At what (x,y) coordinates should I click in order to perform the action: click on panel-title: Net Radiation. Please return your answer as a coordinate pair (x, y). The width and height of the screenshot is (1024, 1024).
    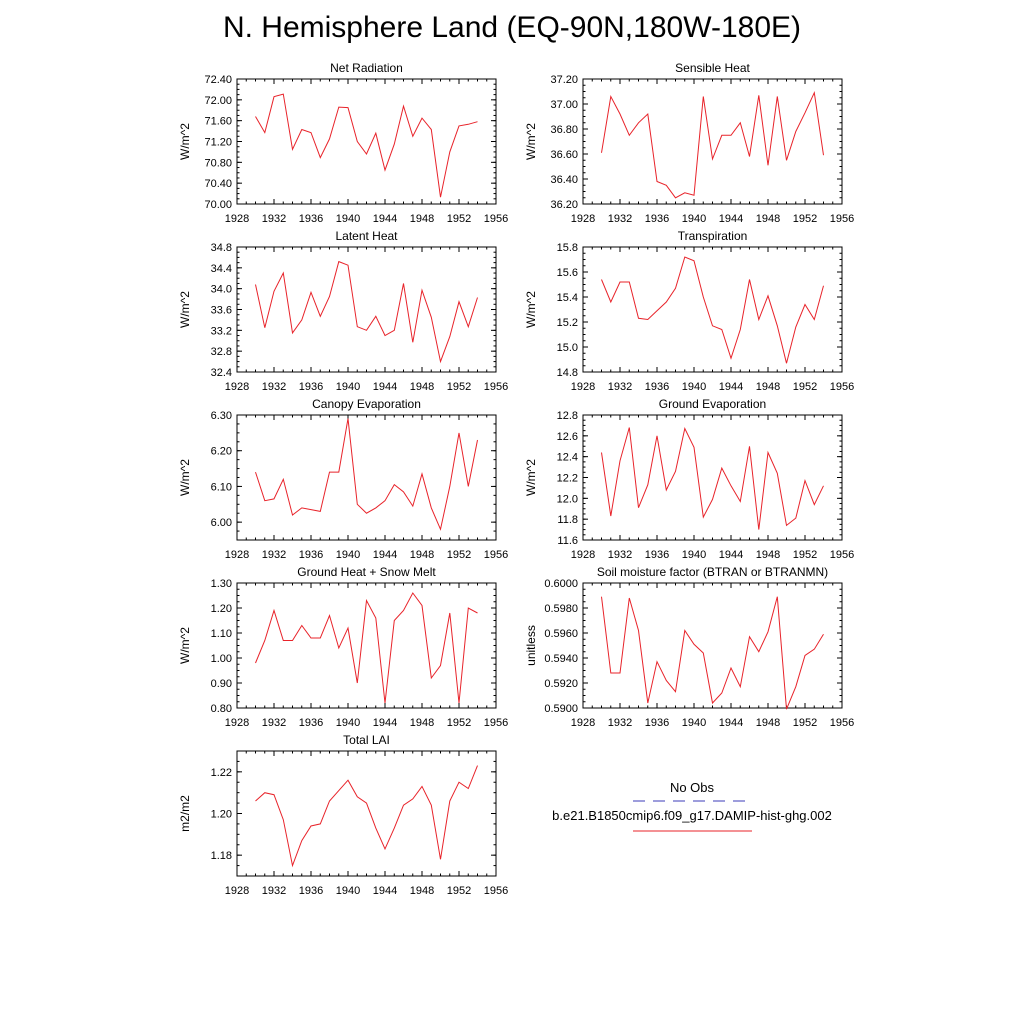
    Looking at the image, I should click on (366, 68).